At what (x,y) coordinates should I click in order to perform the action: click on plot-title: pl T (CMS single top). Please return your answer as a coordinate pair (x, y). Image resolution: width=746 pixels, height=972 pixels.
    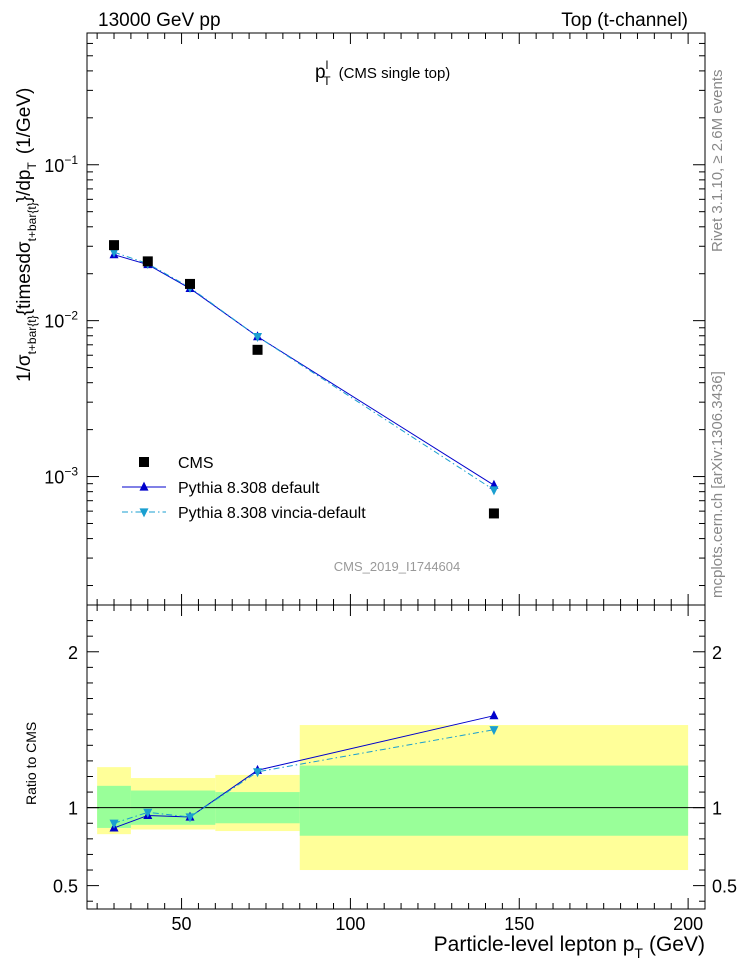
    Looking at the image, I should click on (382, 73).